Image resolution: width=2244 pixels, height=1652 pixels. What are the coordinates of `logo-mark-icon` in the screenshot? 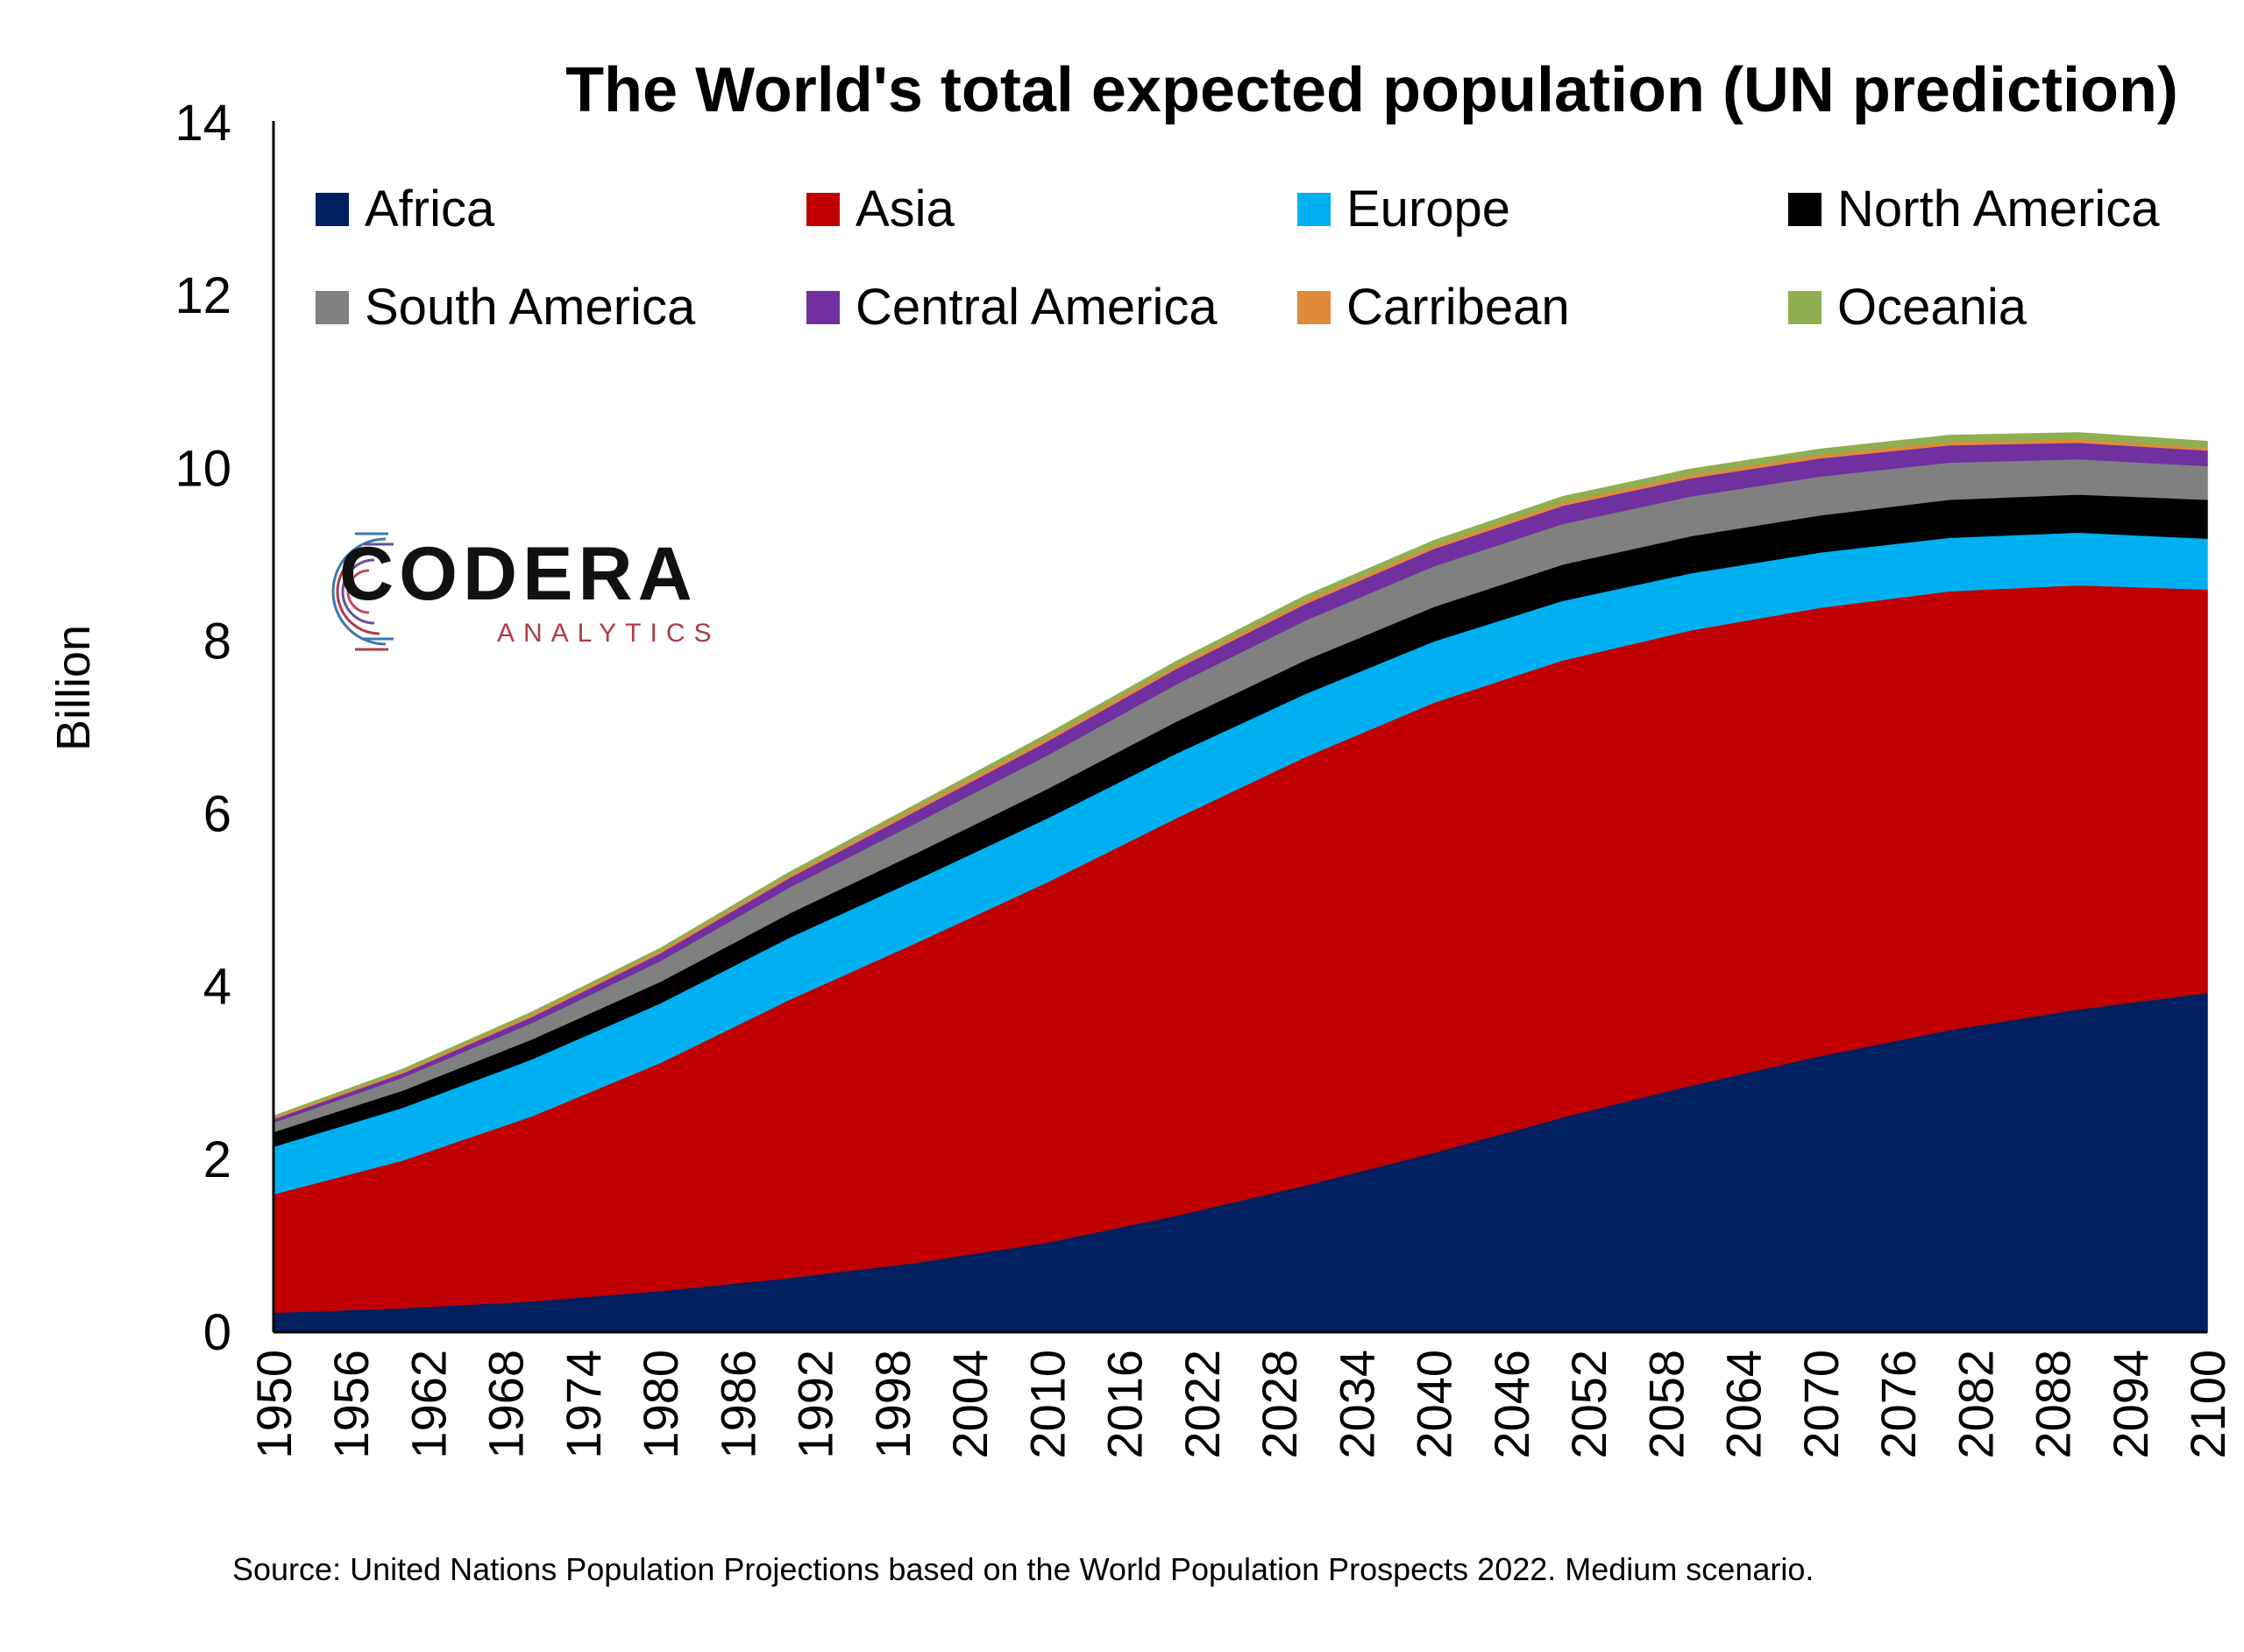 It's located at (362, 591).